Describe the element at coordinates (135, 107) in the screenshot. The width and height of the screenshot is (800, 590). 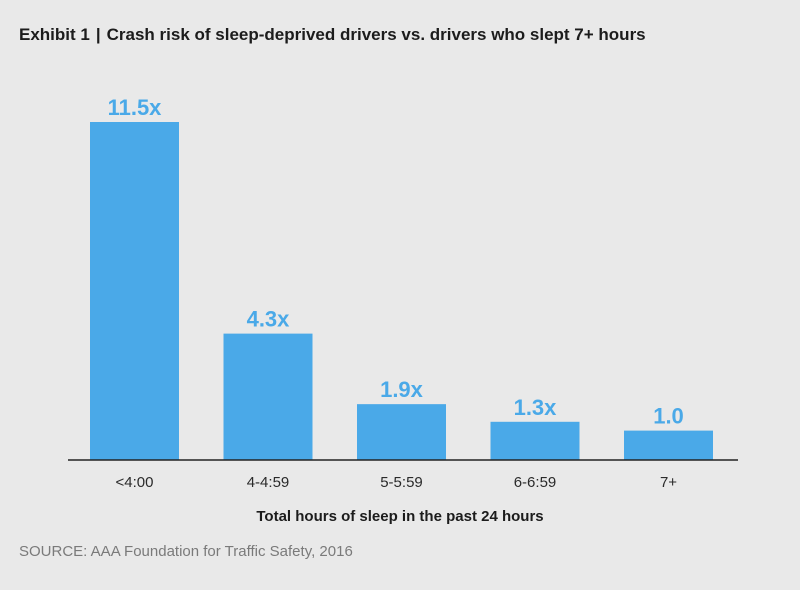
I see `data-label-0: 11.5x` at that location.